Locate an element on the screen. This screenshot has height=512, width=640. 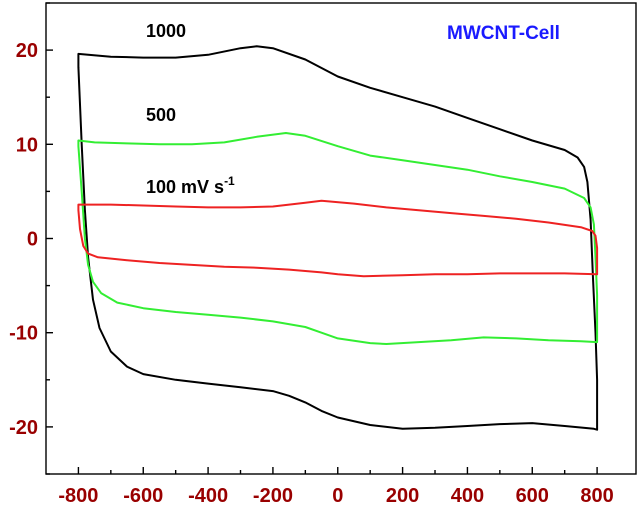
y-tick-label-10: 10 is located at coordinates (27, 145).